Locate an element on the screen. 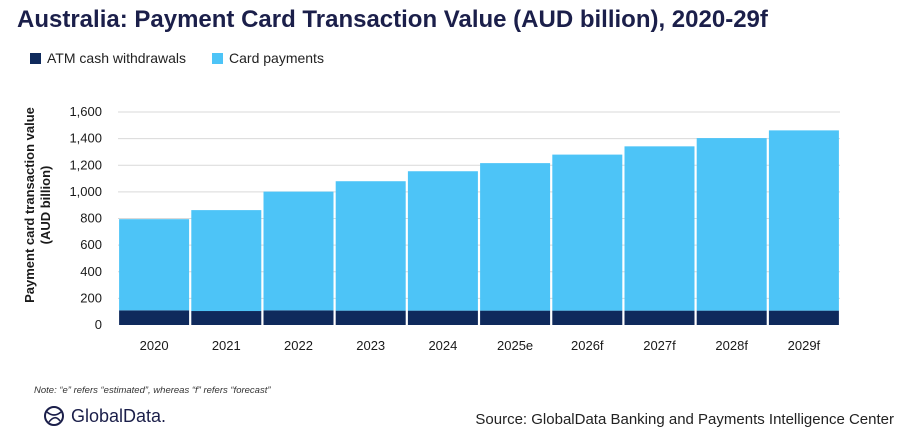 Image resolution: width=914 pixels, height=446 pixels. bar-atm-2025e is located at coordinates (515, 317).